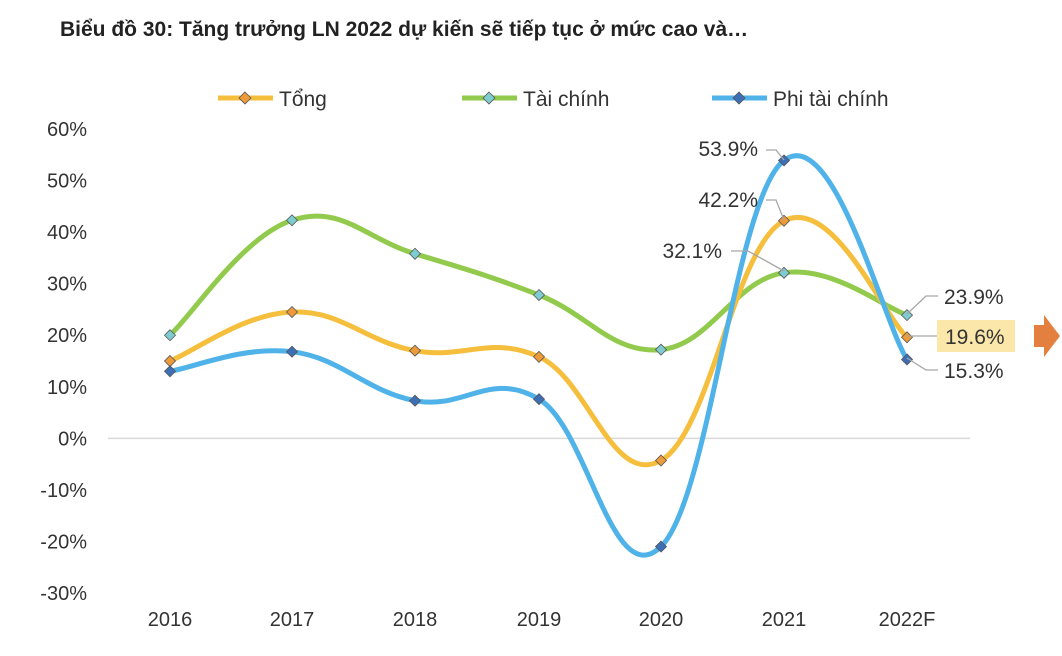  What do you see at coordinates (728, 200) in the screenshot?
I see `data-label: 42.2%` at bounding box center [728, 200].